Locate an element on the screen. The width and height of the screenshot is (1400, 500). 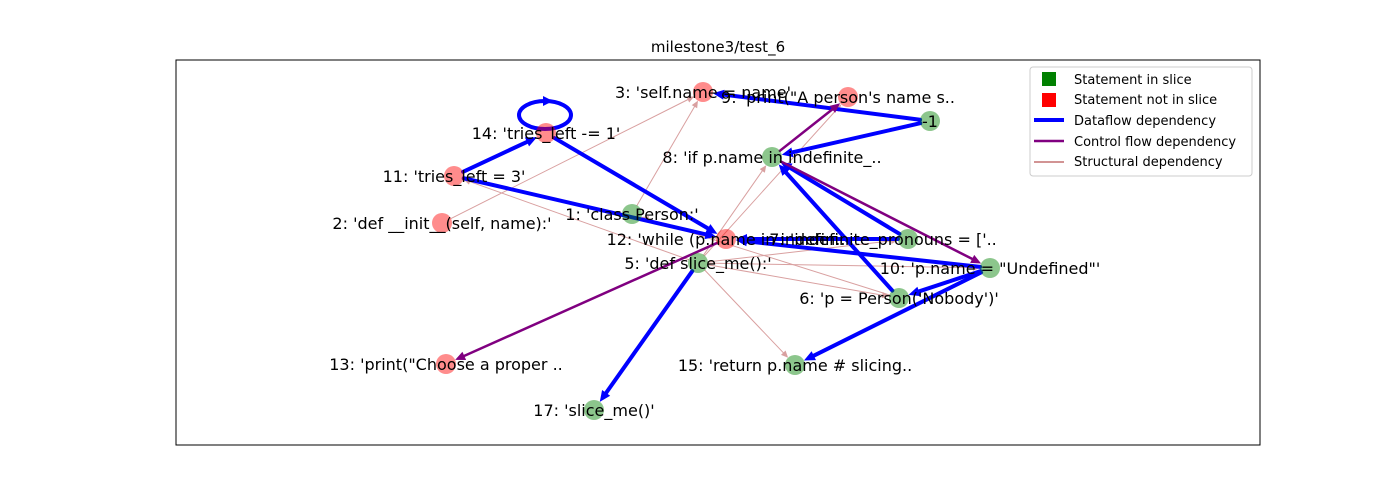
structural-edge-n5-n6 is located at coordinates (798, 281).